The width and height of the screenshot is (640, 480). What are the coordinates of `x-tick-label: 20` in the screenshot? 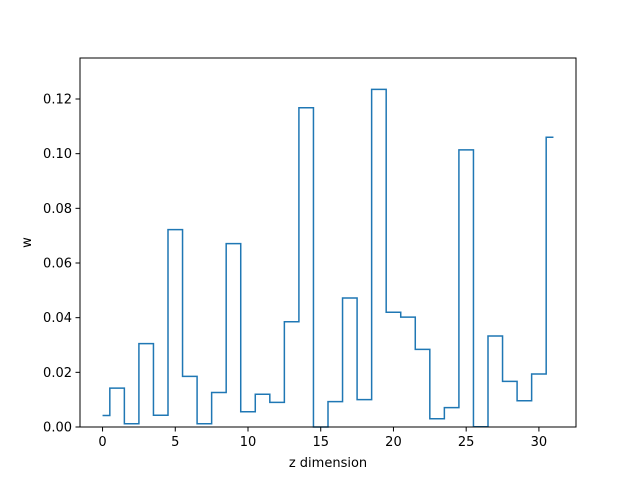 It's located at (393, 442).